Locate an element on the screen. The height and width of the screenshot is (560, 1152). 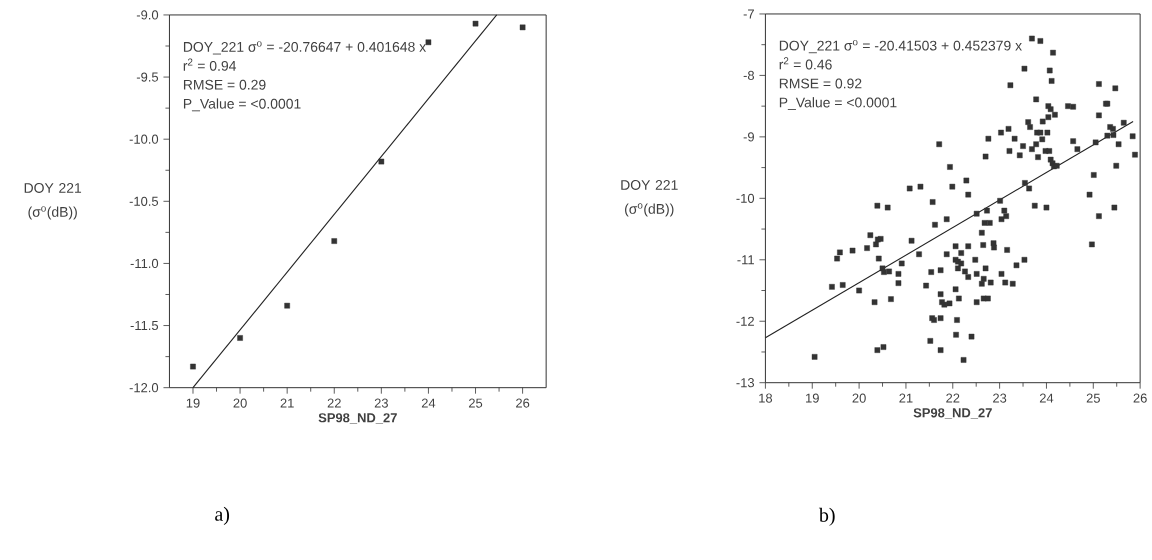
y-tick-label: -7 is located at coordinates (748, 14).